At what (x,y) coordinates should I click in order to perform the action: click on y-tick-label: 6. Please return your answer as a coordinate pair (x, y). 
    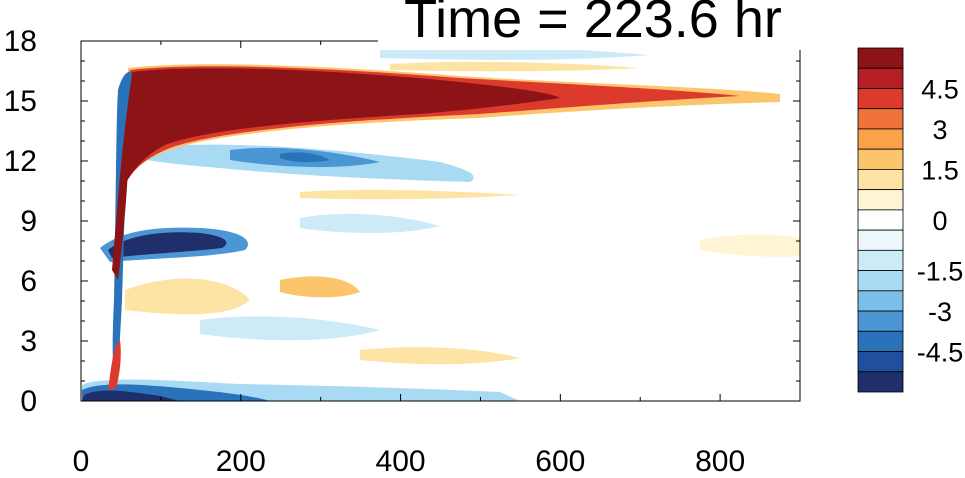
    Looking at the image, I should click on (28, 281).